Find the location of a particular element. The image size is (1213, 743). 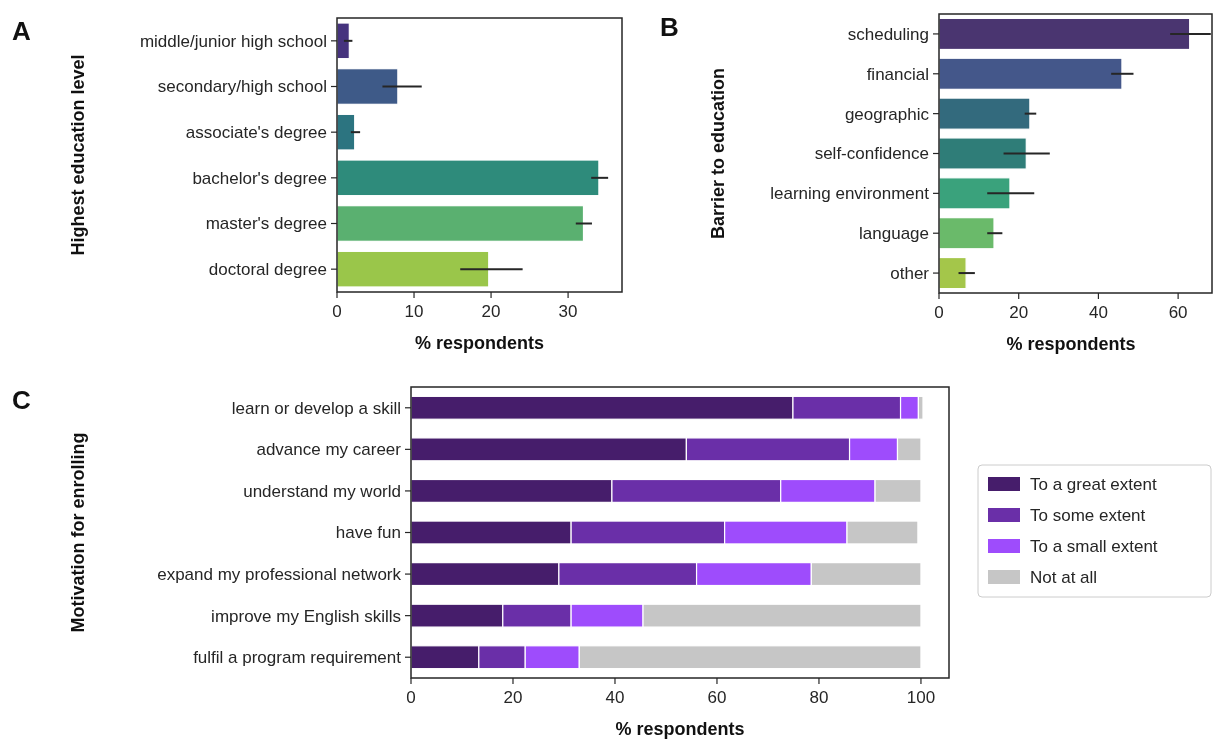

y-tick-label: middle/junior high school is located at coordinates (233, 41).